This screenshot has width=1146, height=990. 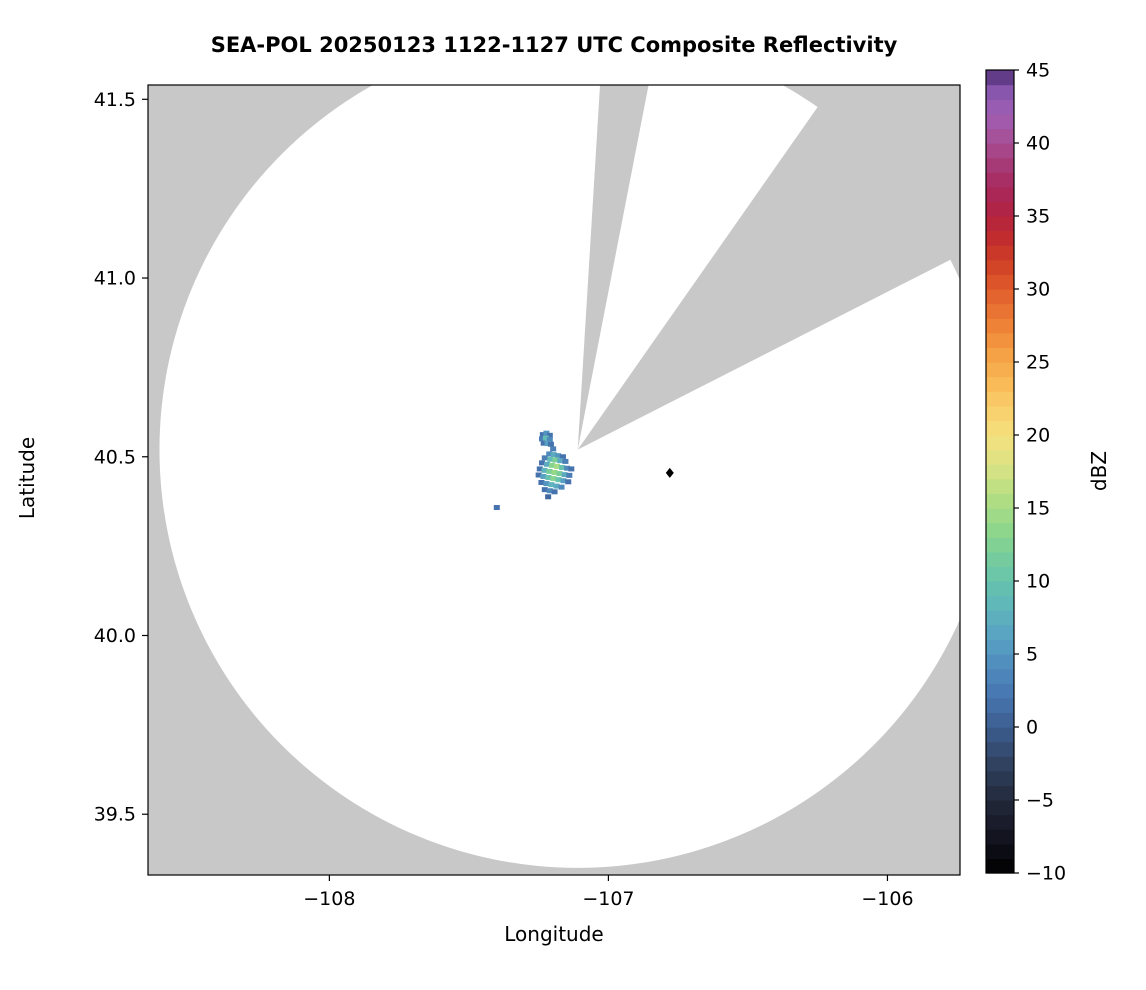 I want to click on colorbar-tick-label: 5, so click(x=1032, y=655).